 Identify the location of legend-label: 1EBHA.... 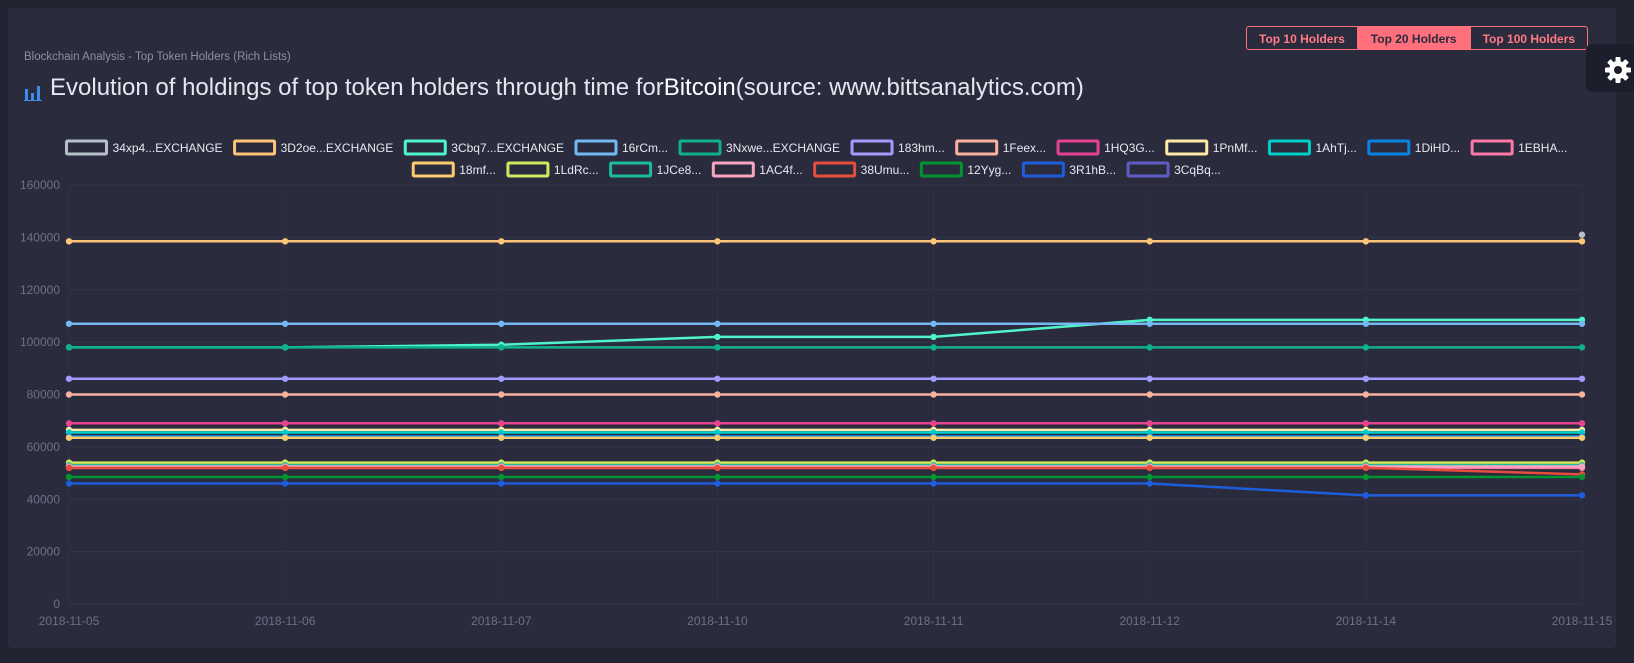
(1542, 148).